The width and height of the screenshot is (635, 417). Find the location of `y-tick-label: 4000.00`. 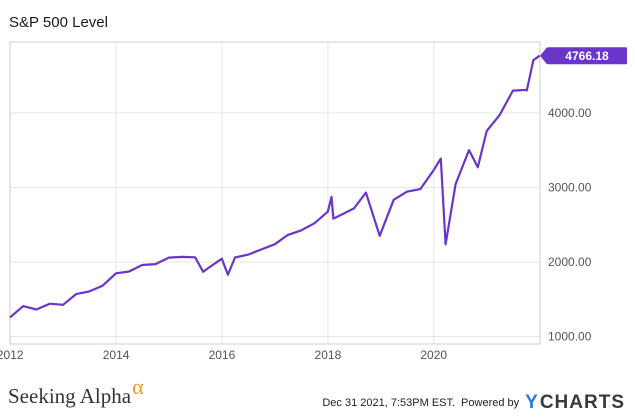

y-tick-label: 4000.00 is located at coordinates (570, 113).